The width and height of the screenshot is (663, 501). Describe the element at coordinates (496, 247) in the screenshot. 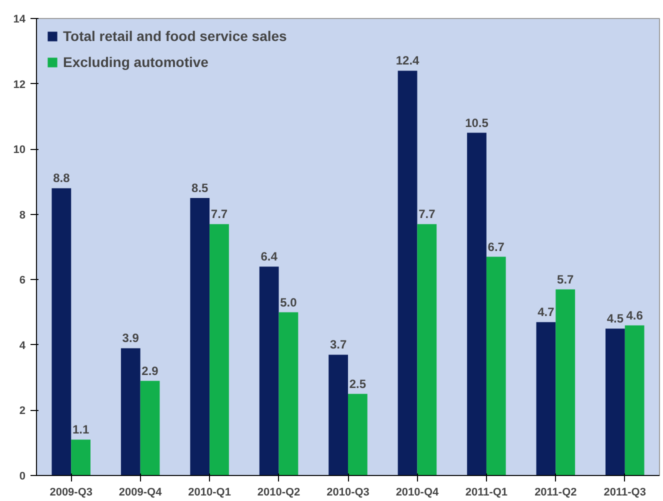

I see `data-label: 6.7` at that location.